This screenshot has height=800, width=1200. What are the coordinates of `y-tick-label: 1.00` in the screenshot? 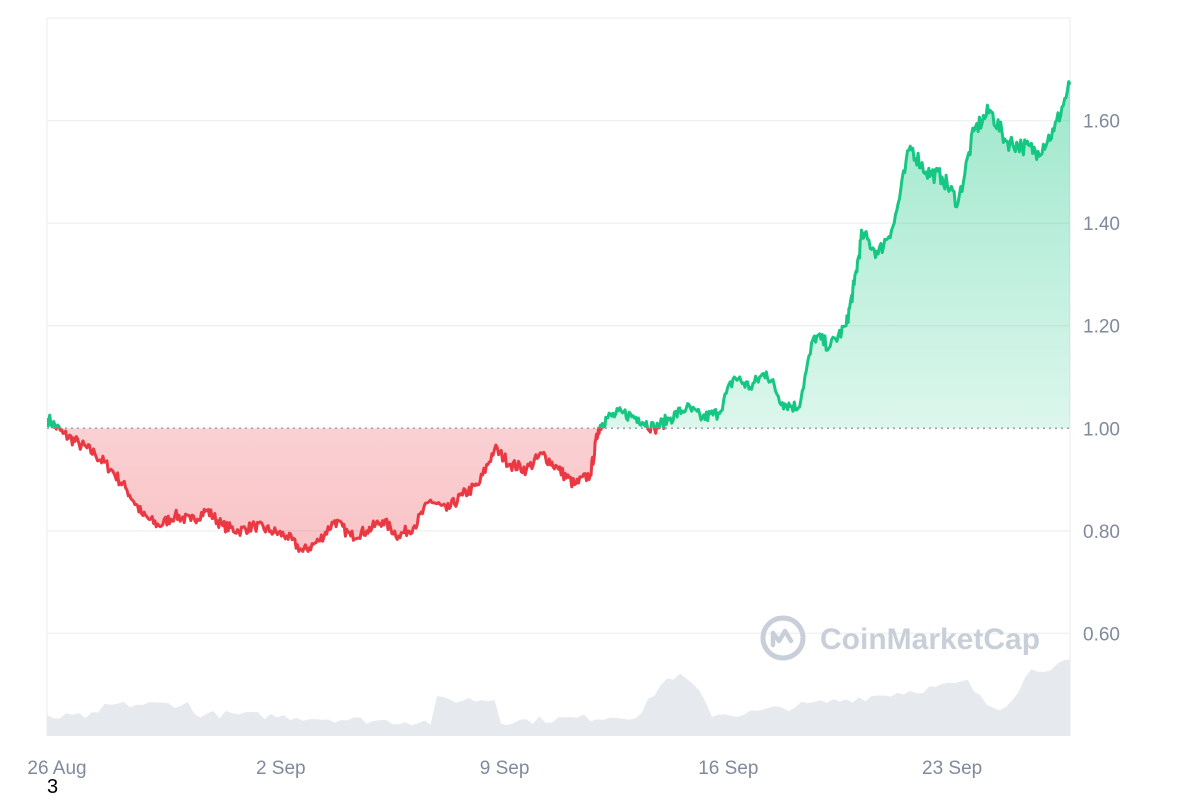 It's located at (1101, 429).